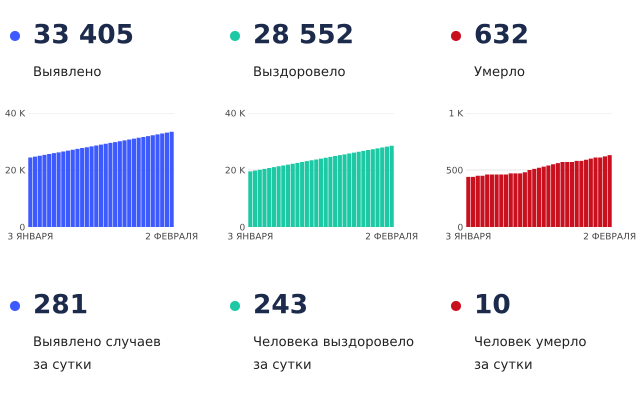 The width and height of the screenshot is (642, 401). Describe the element at coordinates (67, 71) in the screenshot. I see `text: Выявлено` at that location.